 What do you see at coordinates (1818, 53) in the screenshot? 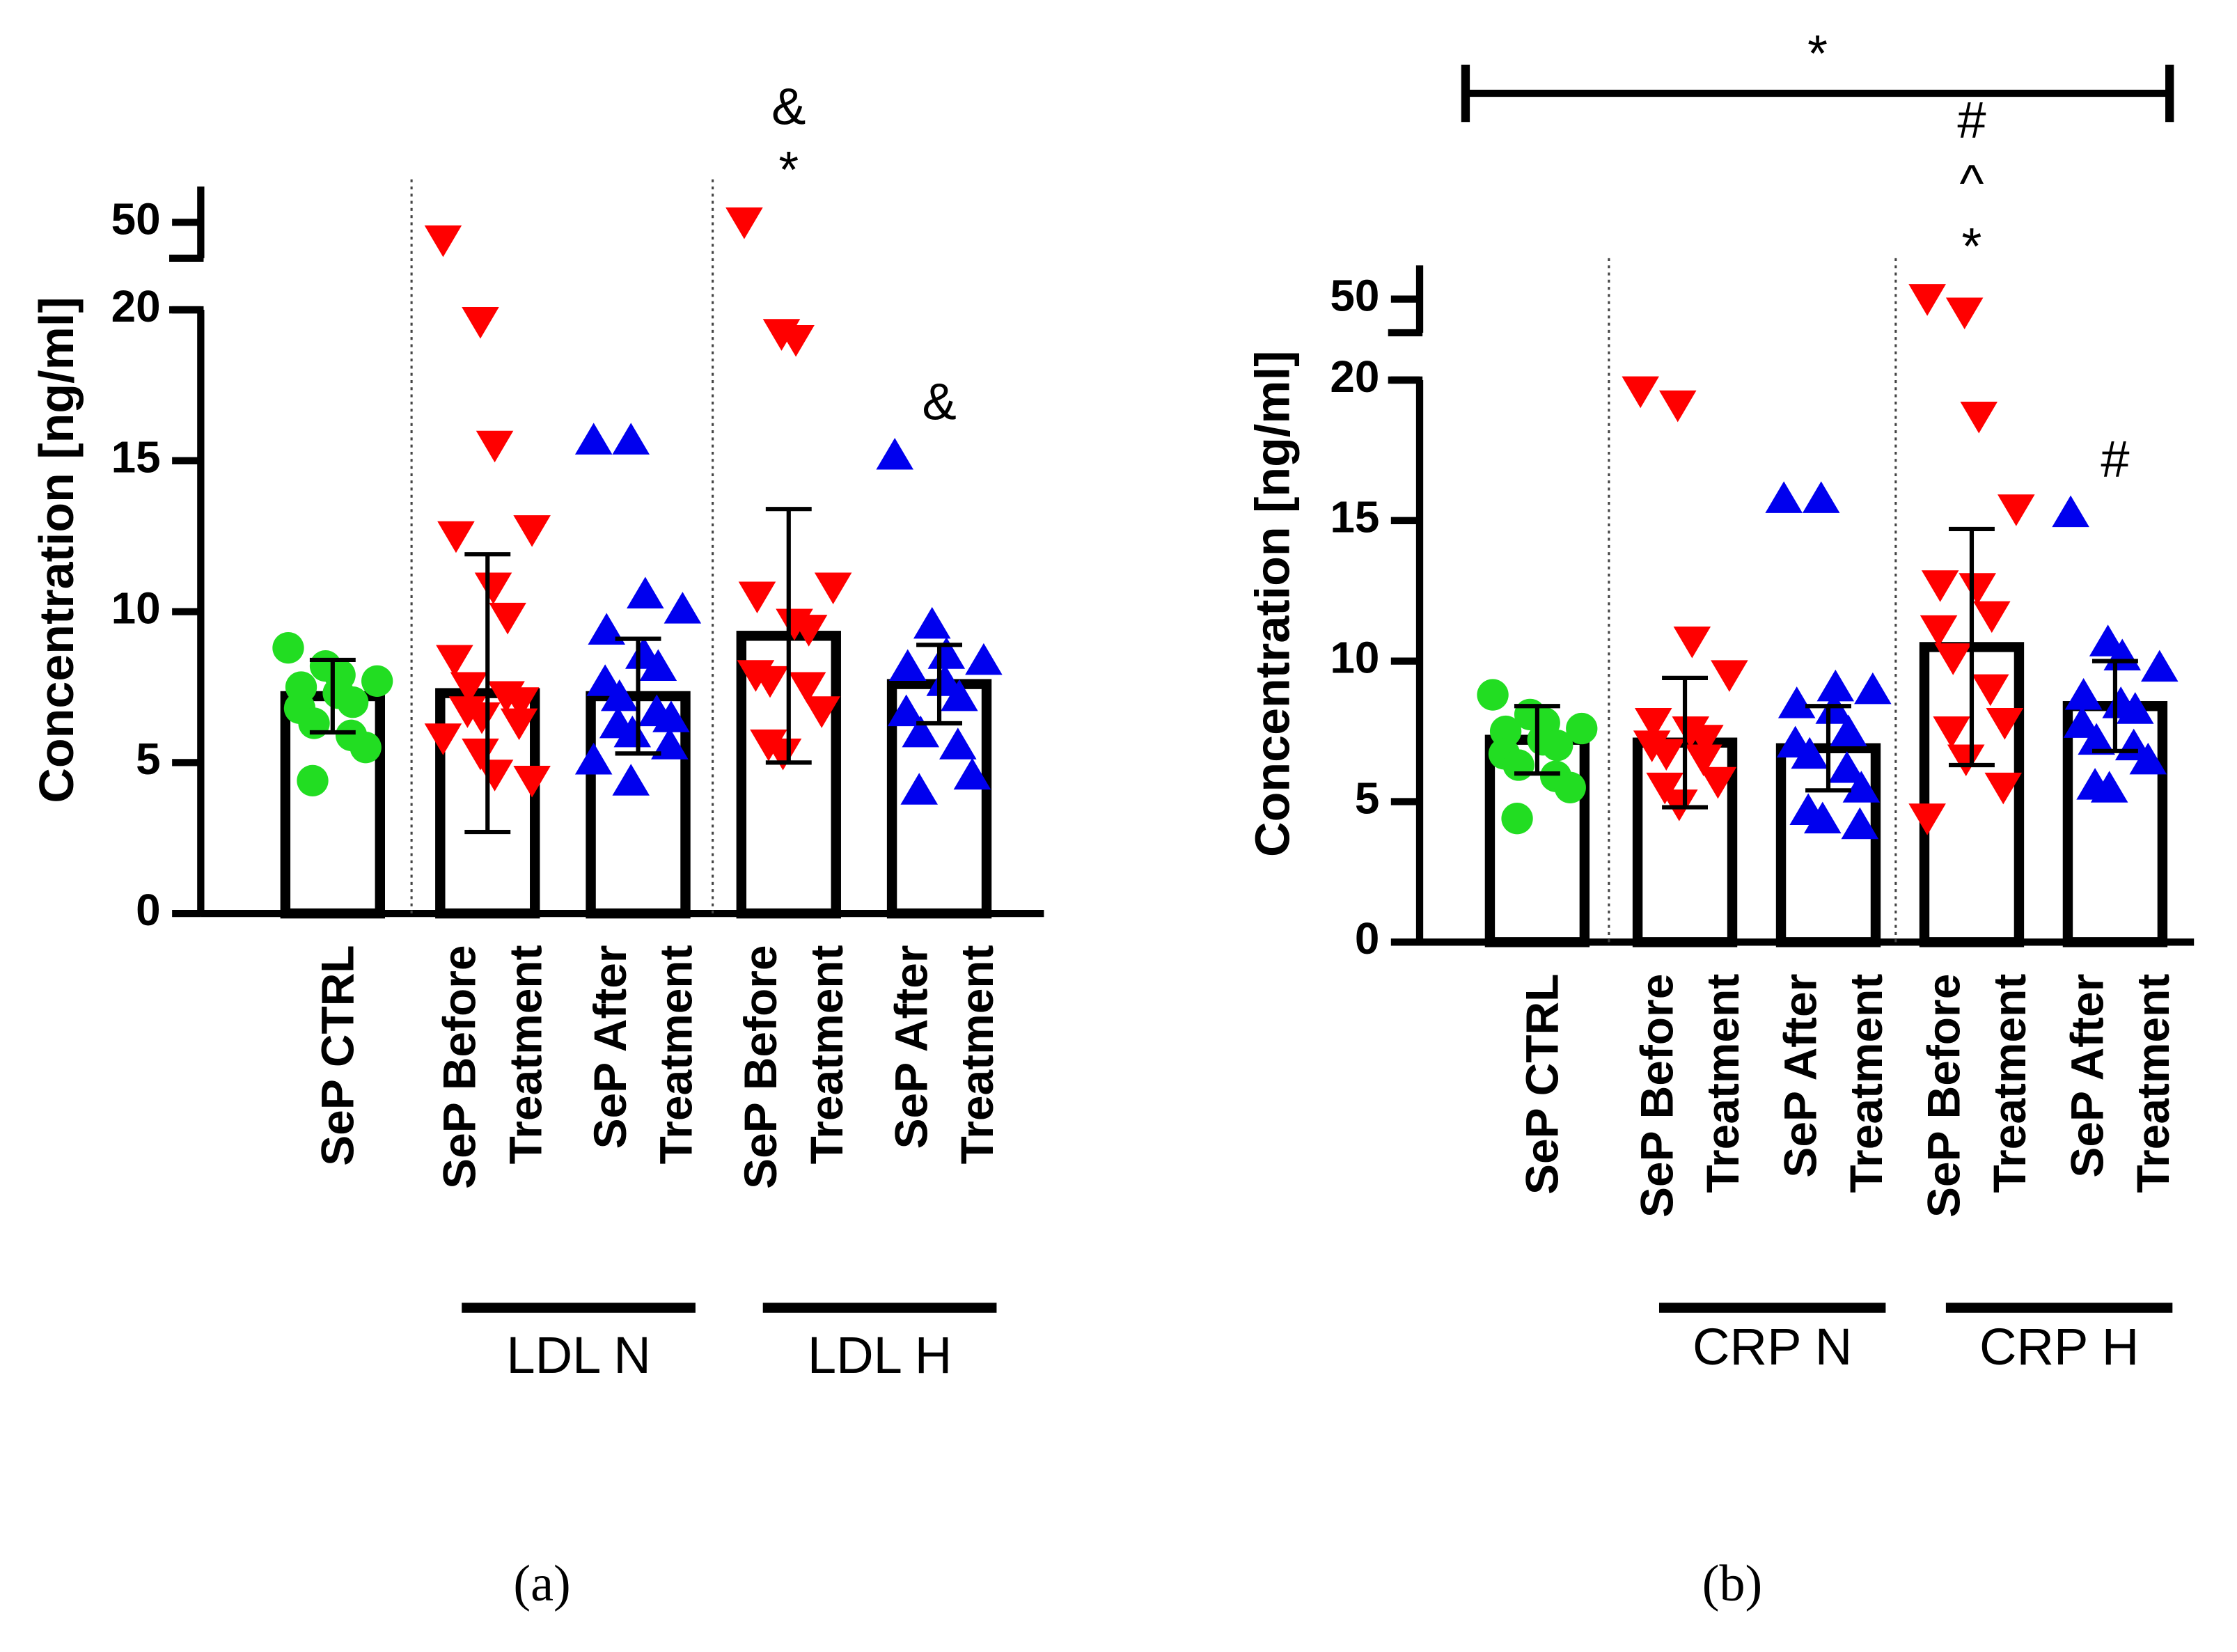
I see `bracket-label: *` at bounding box center [1818, 53].